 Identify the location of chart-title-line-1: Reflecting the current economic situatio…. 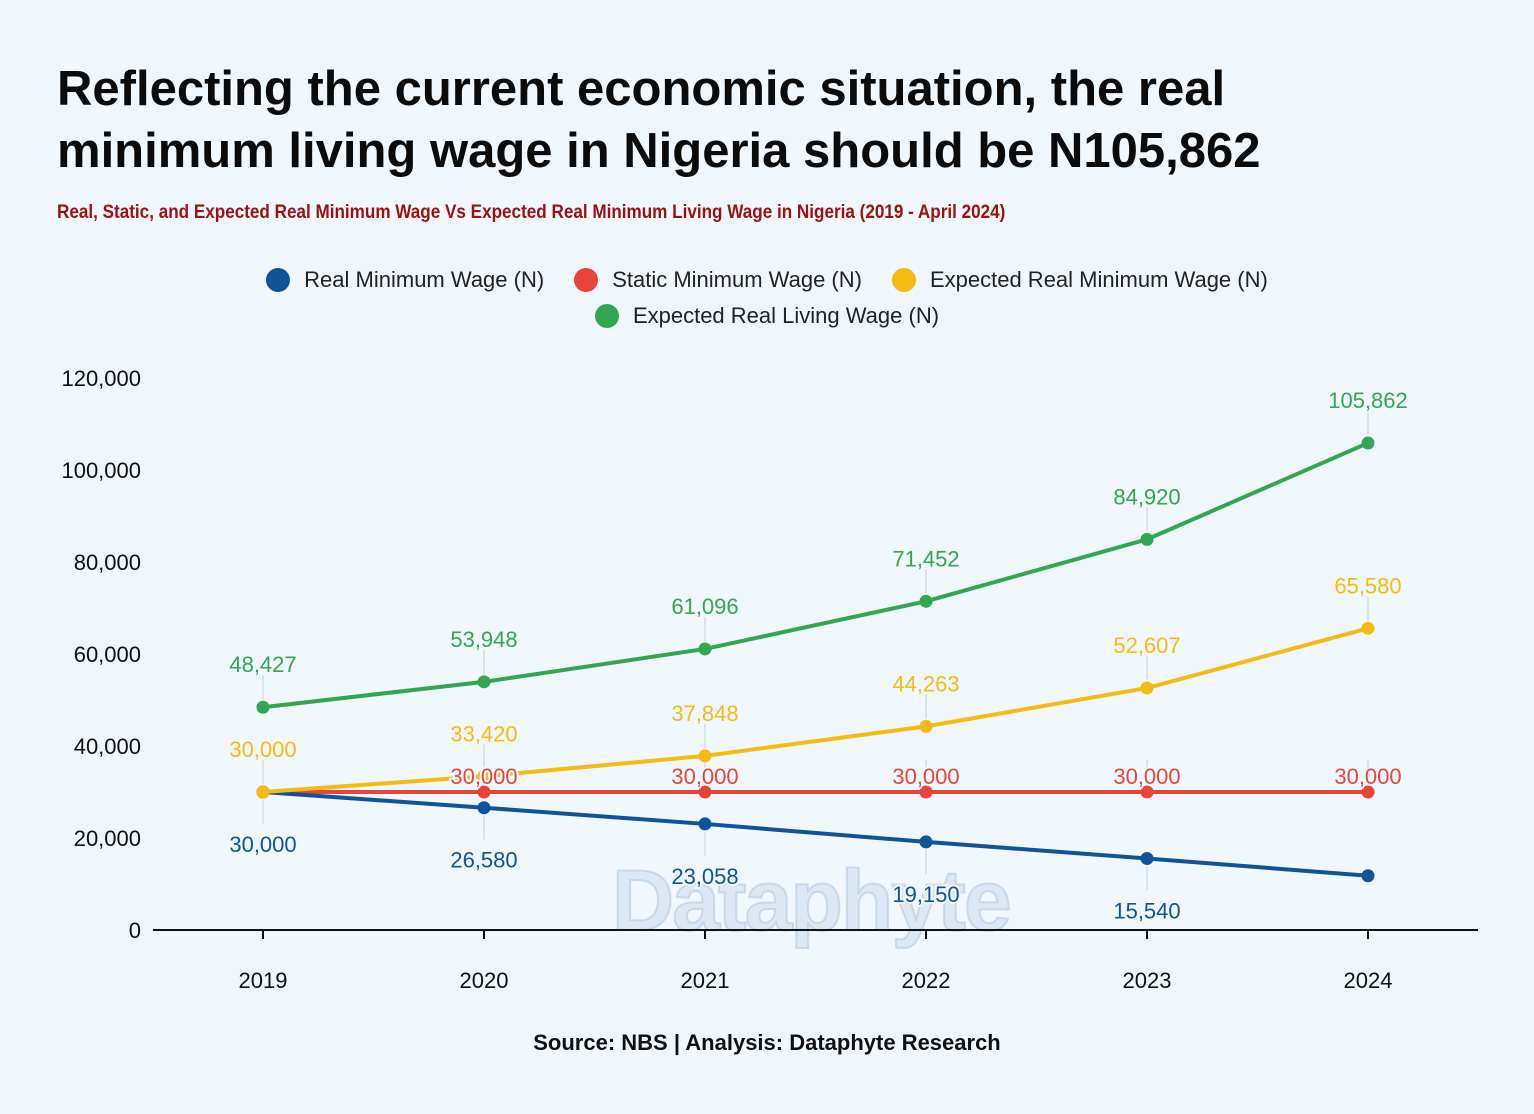
(641, 89).